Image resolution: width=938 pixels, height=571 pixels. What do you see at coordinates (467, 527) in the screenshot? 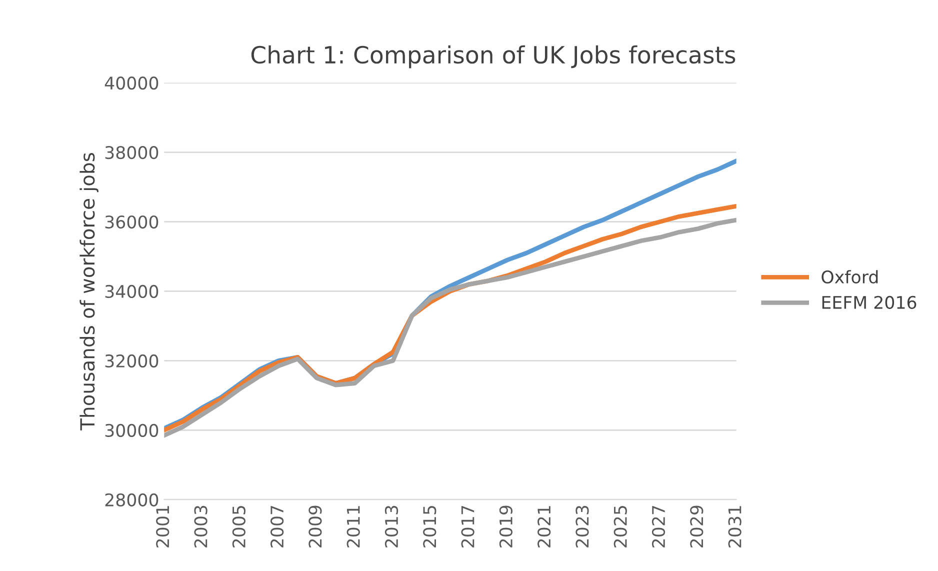
I see `x-tick-label: 2017` at bounding box center [467, 527].